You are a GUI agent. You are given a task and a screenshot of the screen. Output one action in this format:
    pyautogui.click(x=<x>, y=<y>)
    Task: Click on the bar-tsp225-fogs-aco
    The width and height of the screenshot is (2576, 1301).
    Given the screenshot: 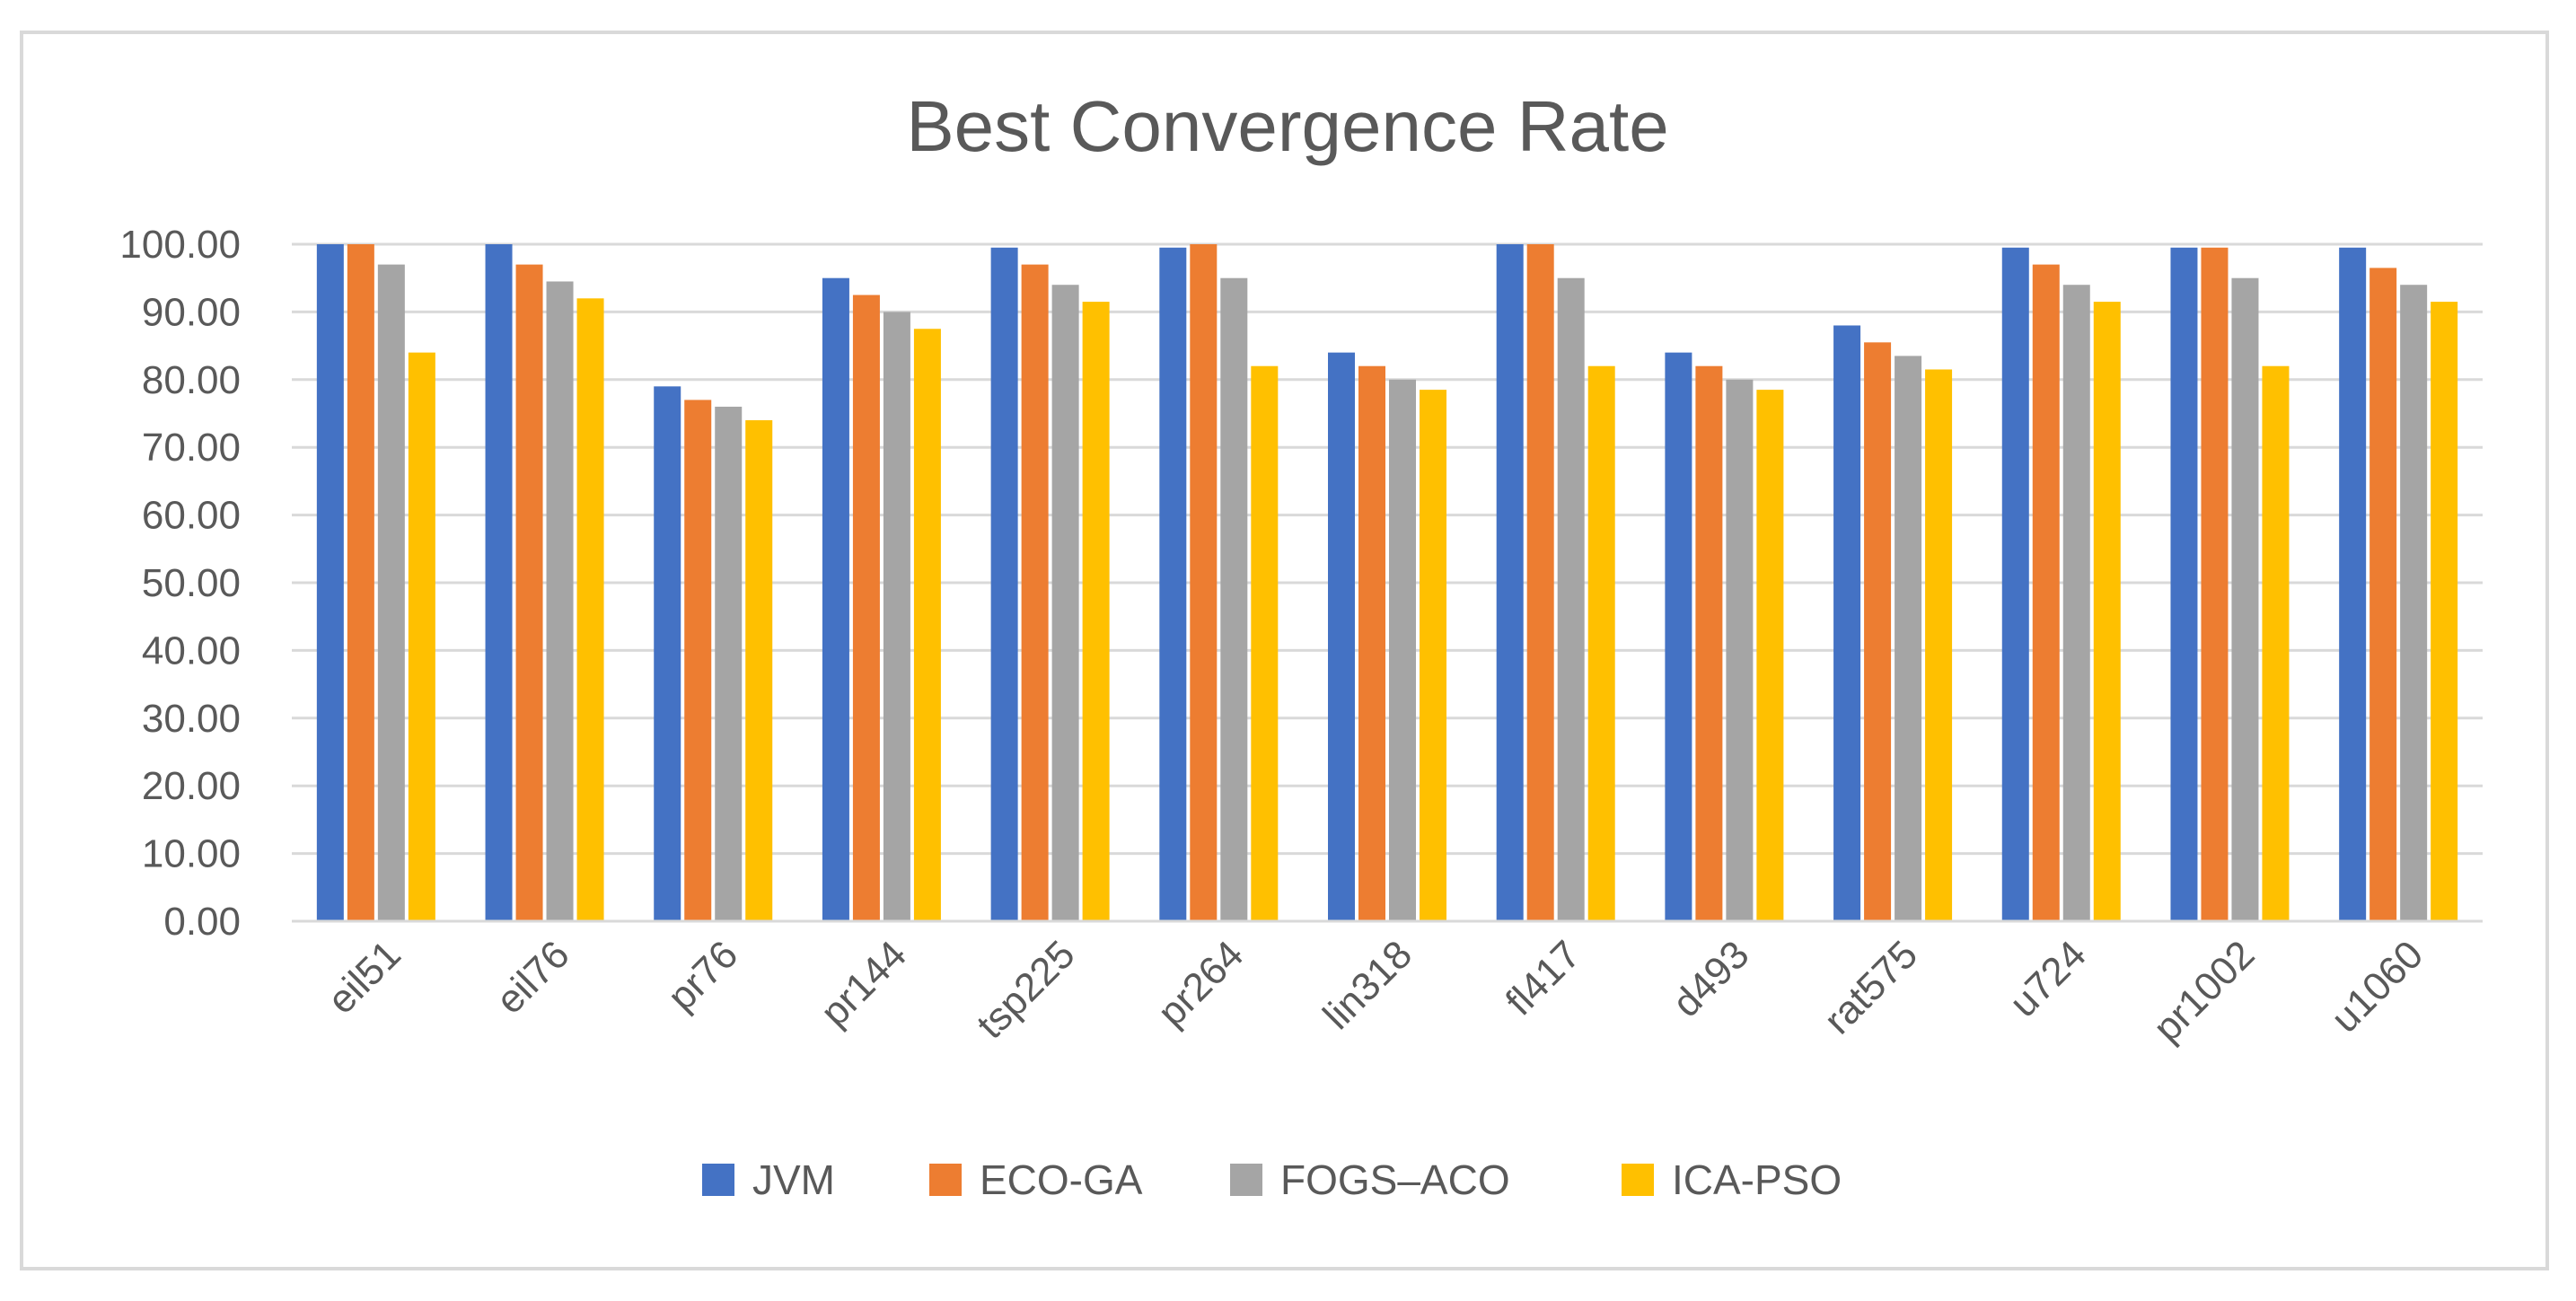 What is the action you would take?
    pyautogui.click(x=1065, y=603)
    